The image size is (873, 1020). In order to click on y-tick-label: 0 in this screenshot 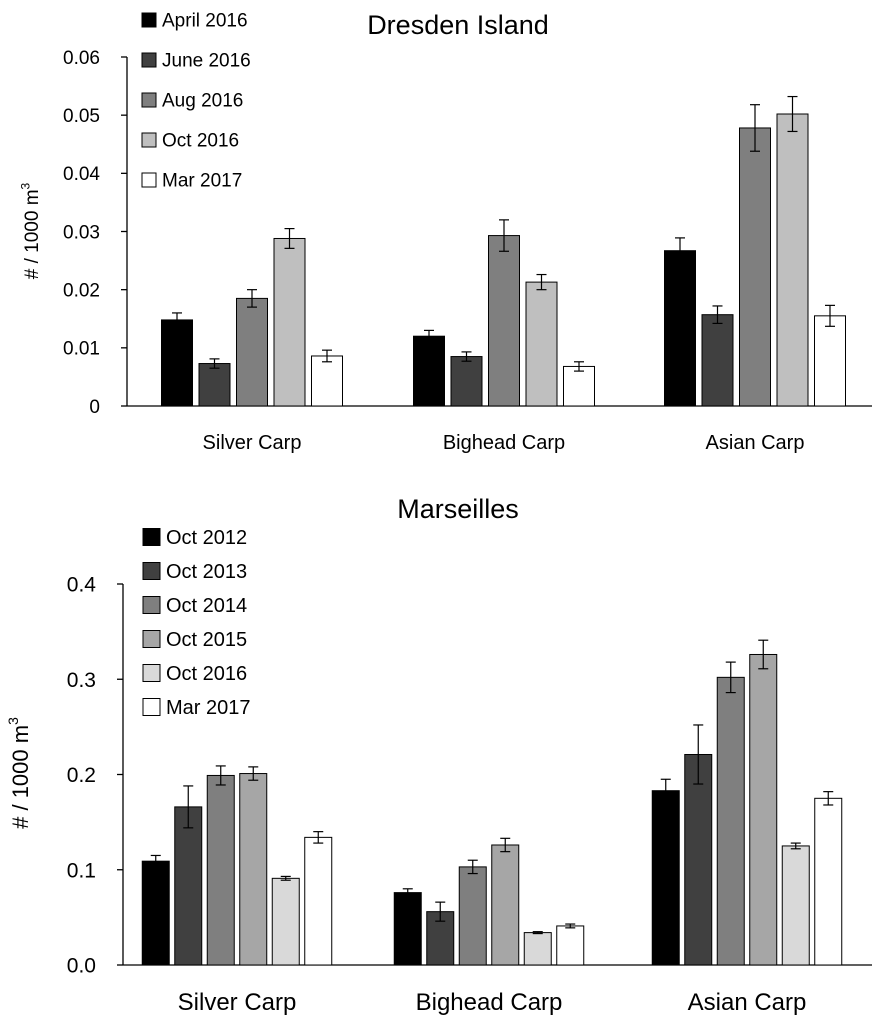, I will do `click(94, 407)`.